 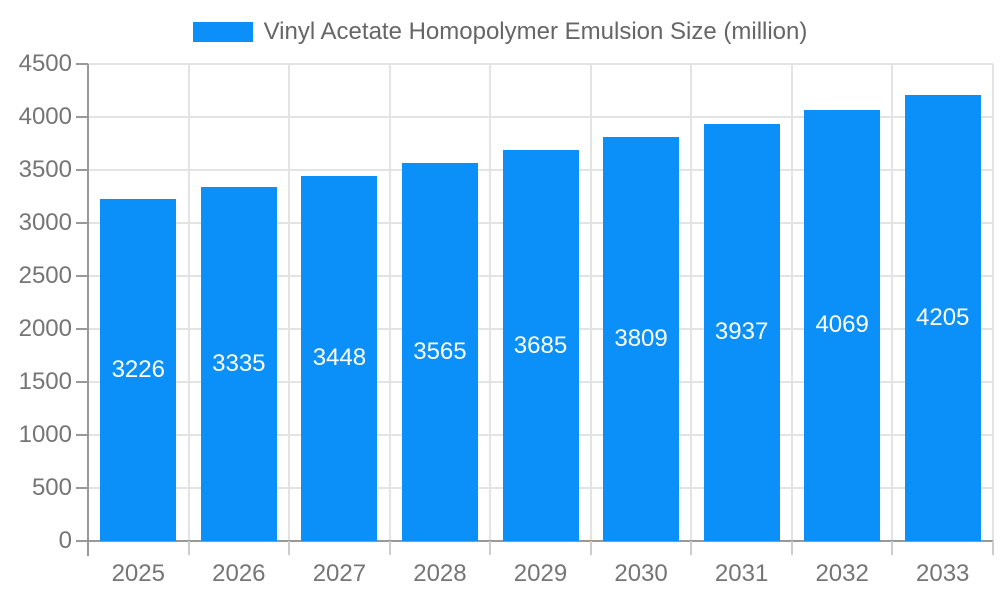 I want to click on legend-swatch, so click(x=222, y=32).